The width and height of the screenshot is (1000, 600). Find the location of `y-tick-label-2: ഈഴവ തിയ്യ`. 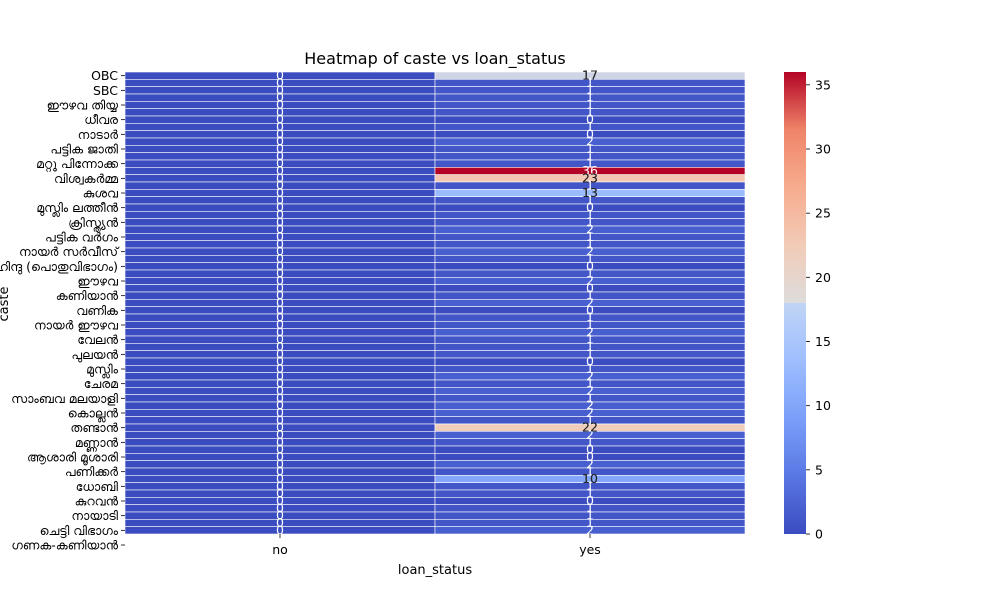

y-tick-label-2: ഈഴവ തിയ്യ is located at coordinates (83, 105).